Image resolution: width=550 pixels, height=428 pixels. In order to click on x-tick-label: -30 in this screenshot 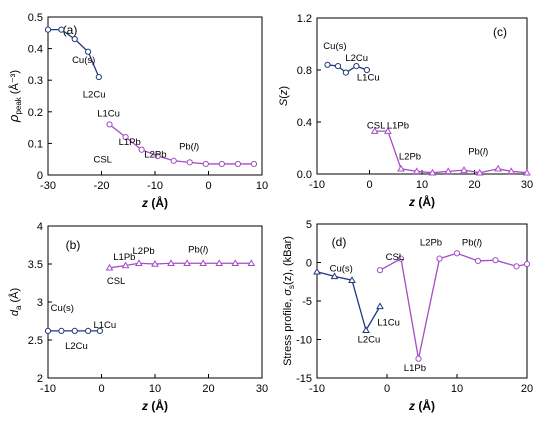, I will do `click(48, 186)`.